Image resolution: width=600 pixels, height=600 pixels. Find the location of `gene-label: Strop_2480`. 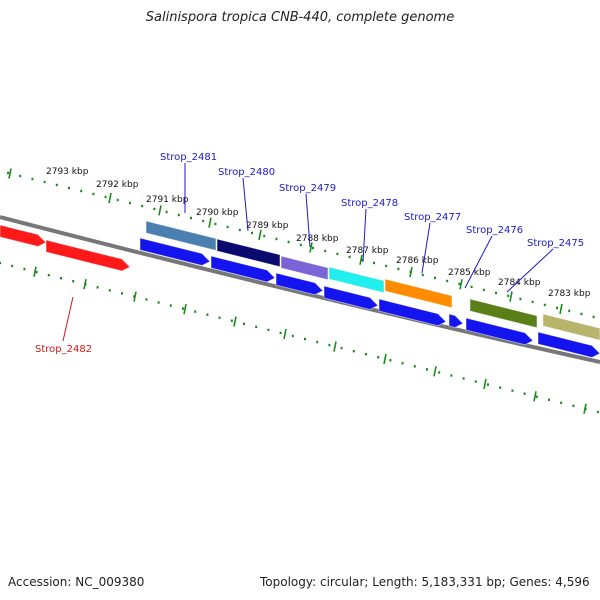

gene-label: Strop_2480 is located at coordinates (246, 172).